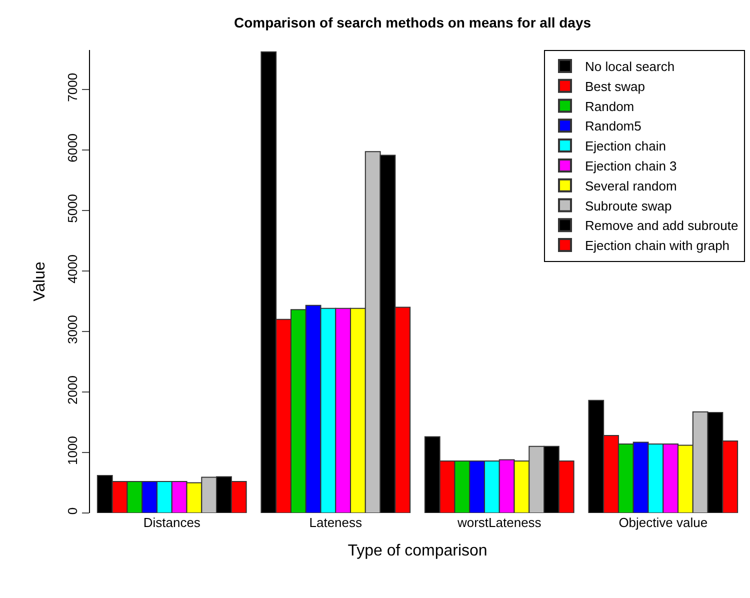 Image resolution: width=750 pixels, height=598 pixels. Describe the element at coordinates (609, 106) in the screenshot. I see `legend-label: Random` at that location.